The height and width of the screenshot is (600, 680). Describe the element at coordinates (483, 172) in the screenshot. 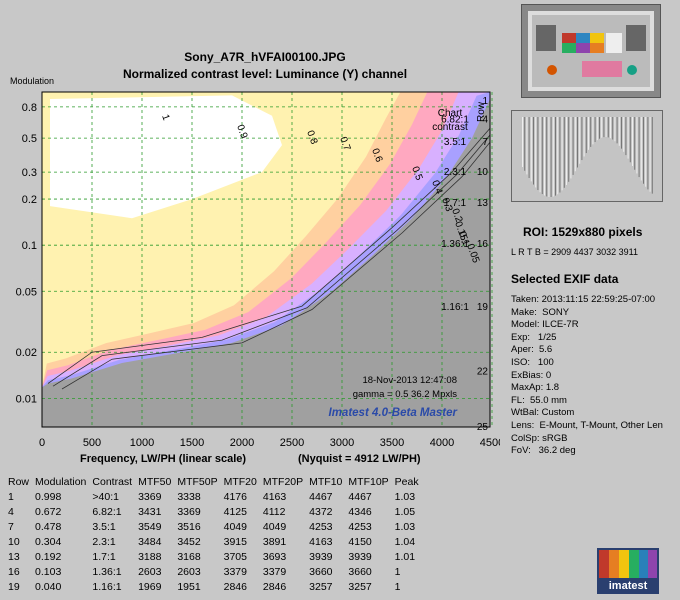

I see `row-tick-10: 10` at that location.